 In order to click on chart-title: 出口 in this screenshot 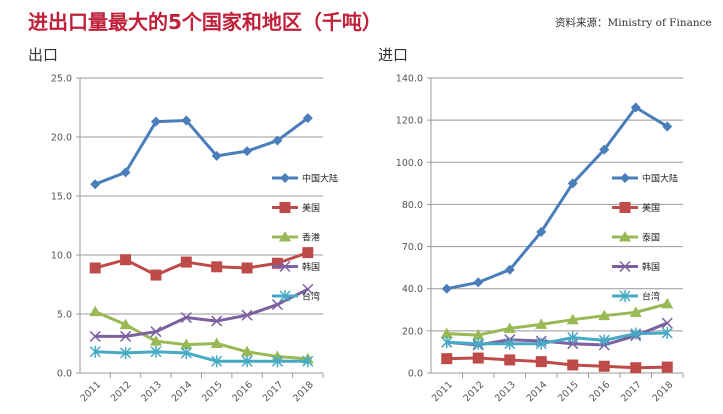, I will do `click(43, 55)`.